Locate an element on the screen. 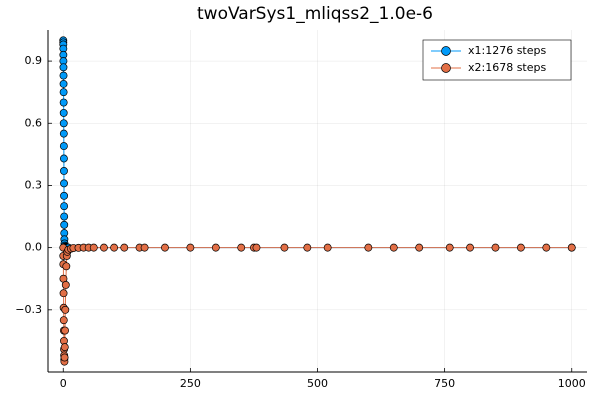 The height and width of the screenshot is (400, 600). x-tick-label: 250 is located at coordinates (190, 383).